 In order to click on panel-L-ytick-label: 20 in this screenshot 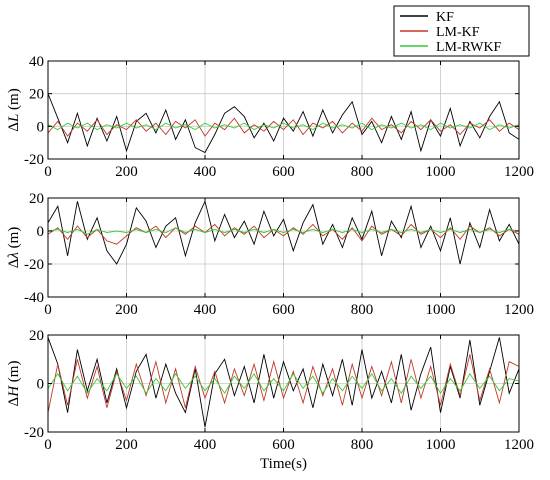, I will do `click(36, 95)`.